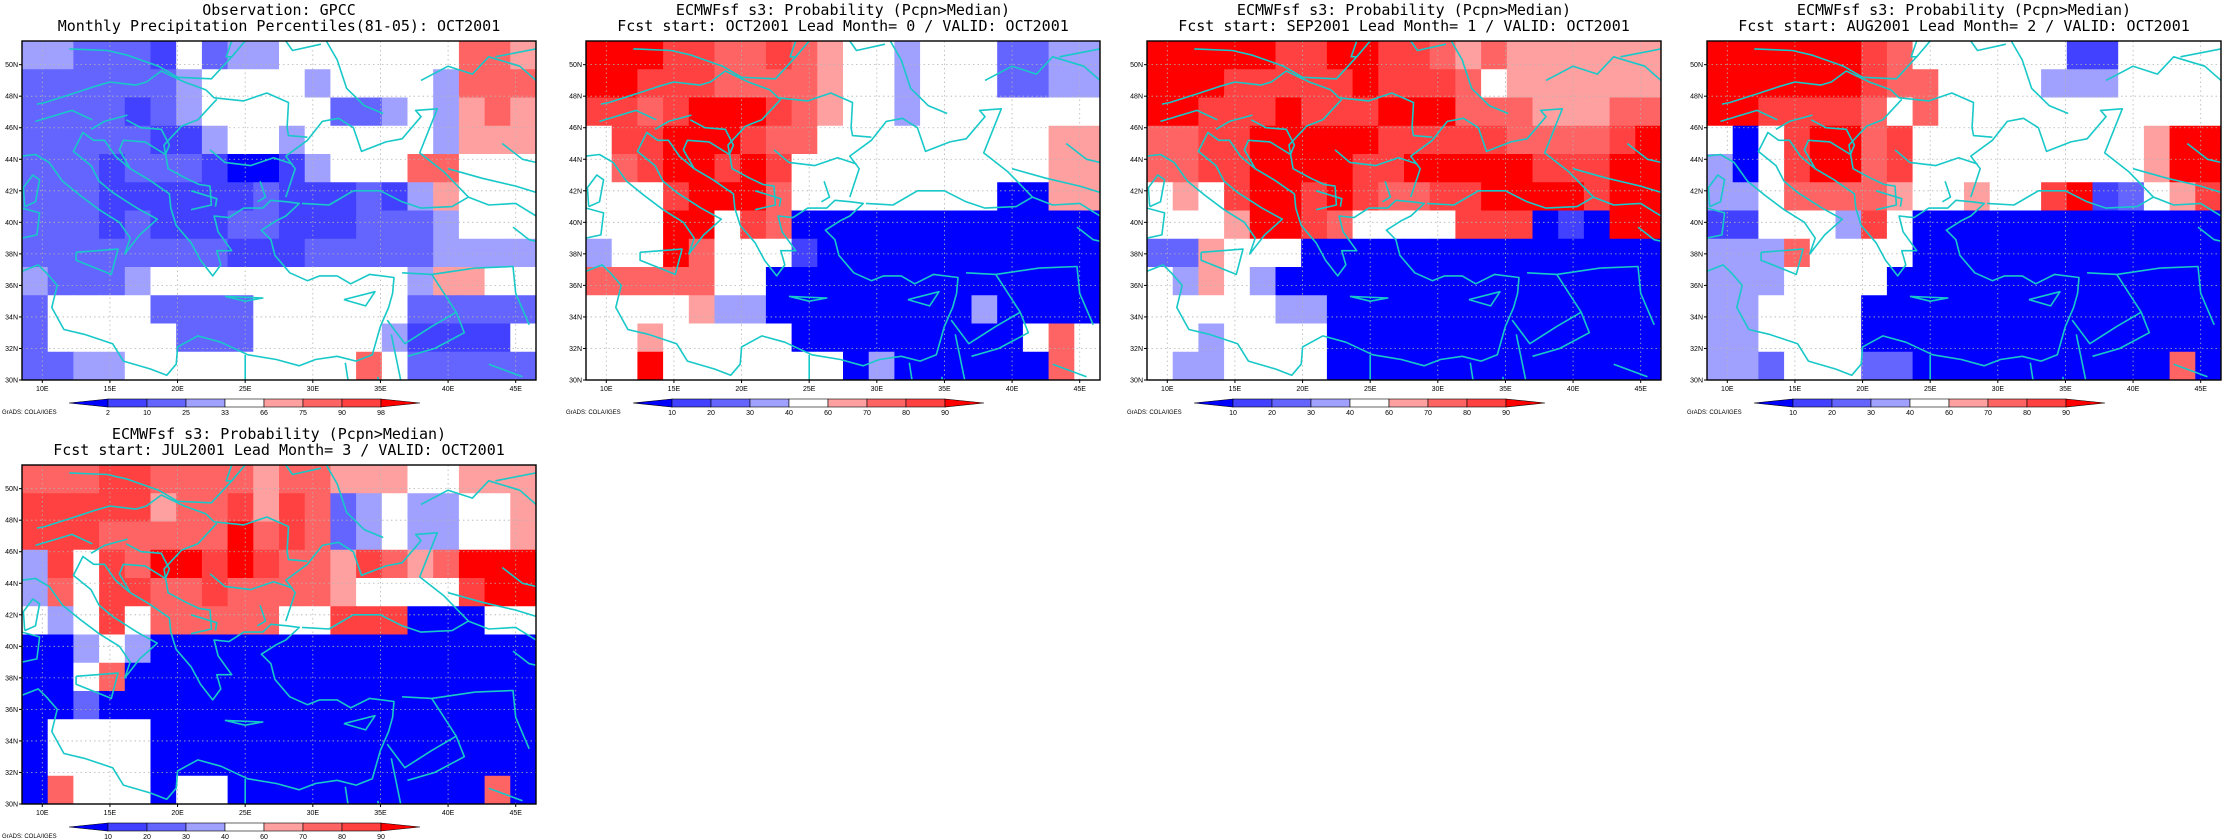  Describe the element at coordinates (177, 813) in the screenshot. I see `x-tick-label: 20E` at that location.